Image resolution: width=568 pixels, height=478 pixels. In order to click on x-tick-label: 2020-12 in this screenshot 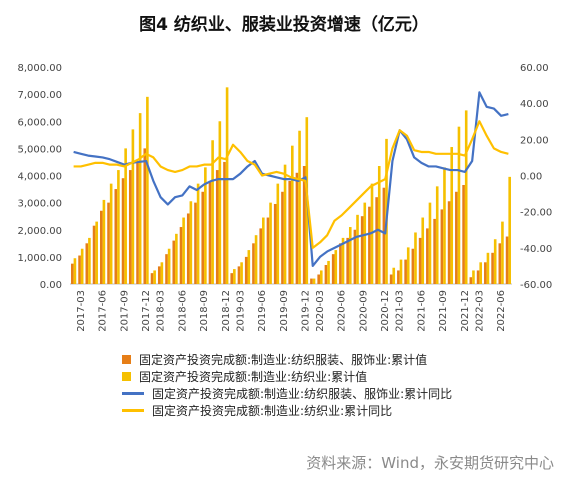, I will do `click(385, 311)`.